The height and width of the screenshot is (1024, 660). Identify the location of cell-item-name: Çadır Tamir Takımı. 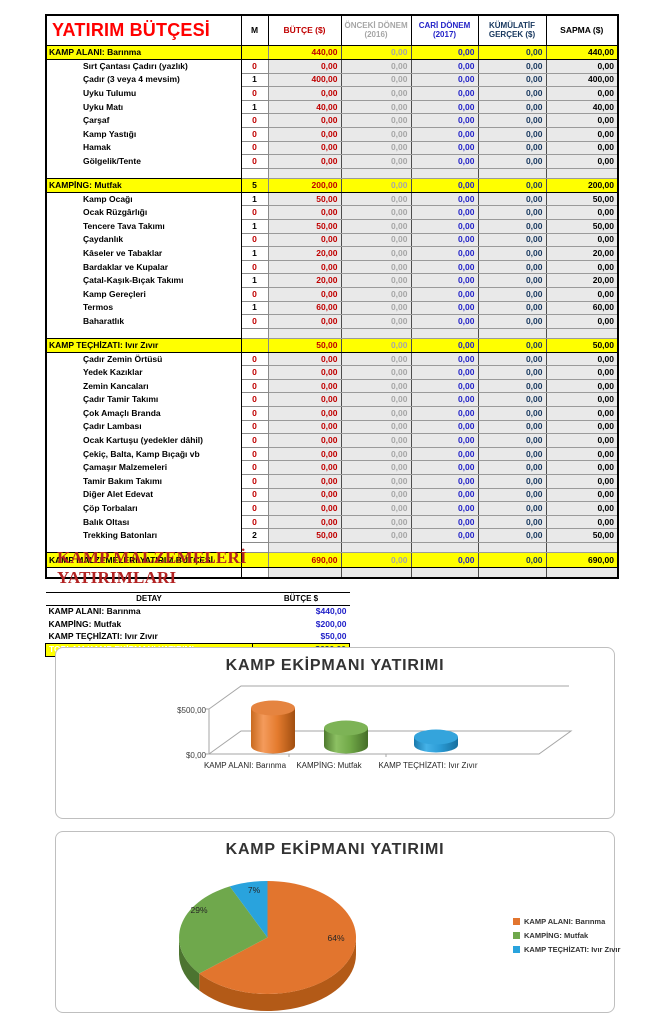
(144, 399).